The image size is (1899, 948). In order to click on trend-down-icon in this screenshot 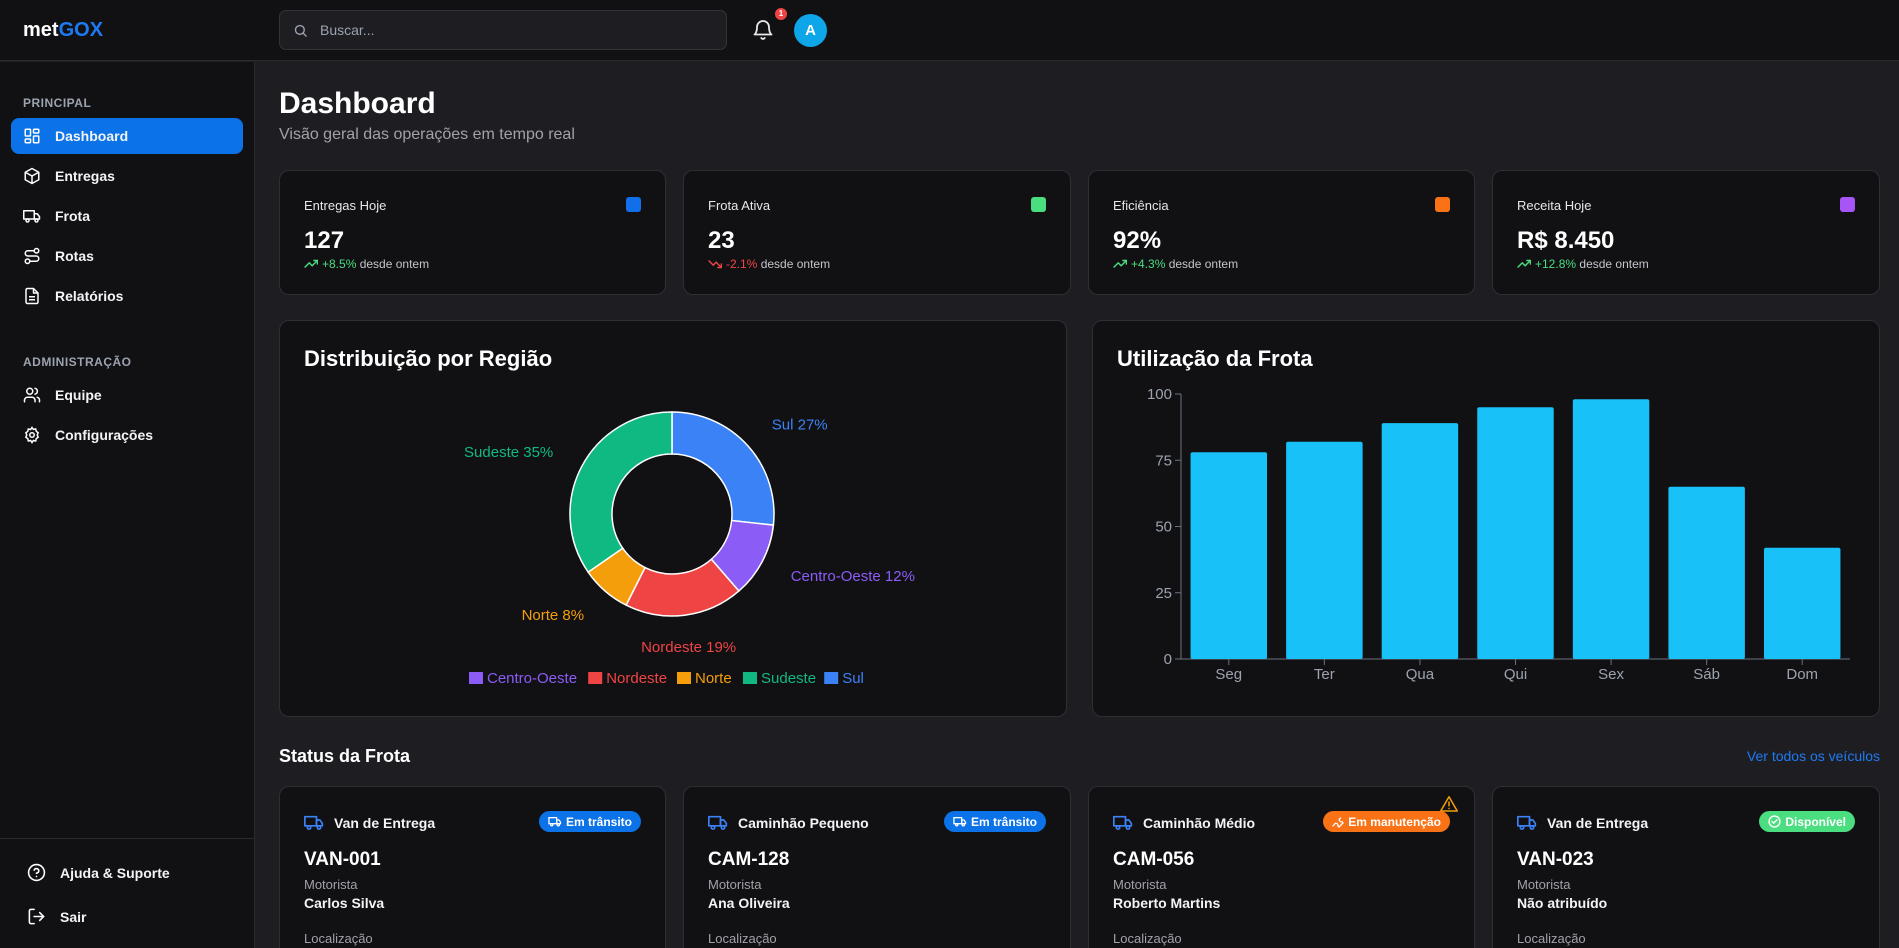, I will do `click(715, 264)`.